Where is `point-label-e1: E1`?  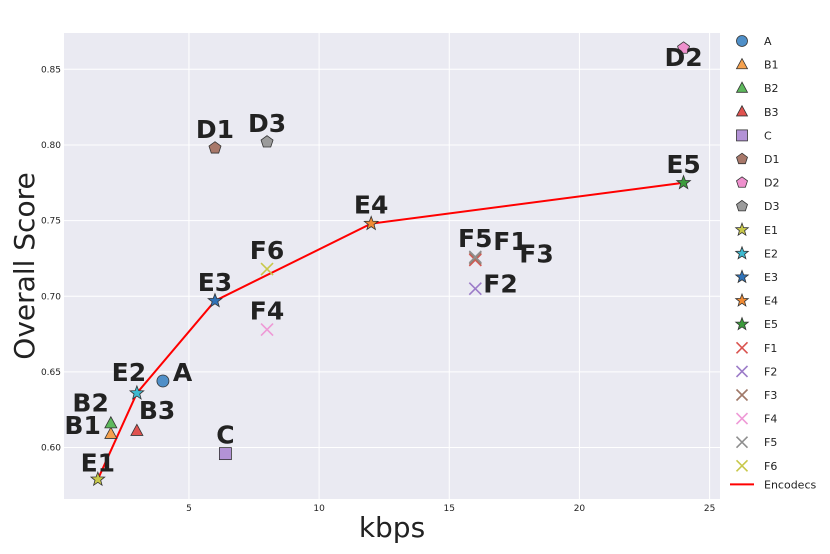 point-label-e1: E1 is located at coordinates (98, 462).